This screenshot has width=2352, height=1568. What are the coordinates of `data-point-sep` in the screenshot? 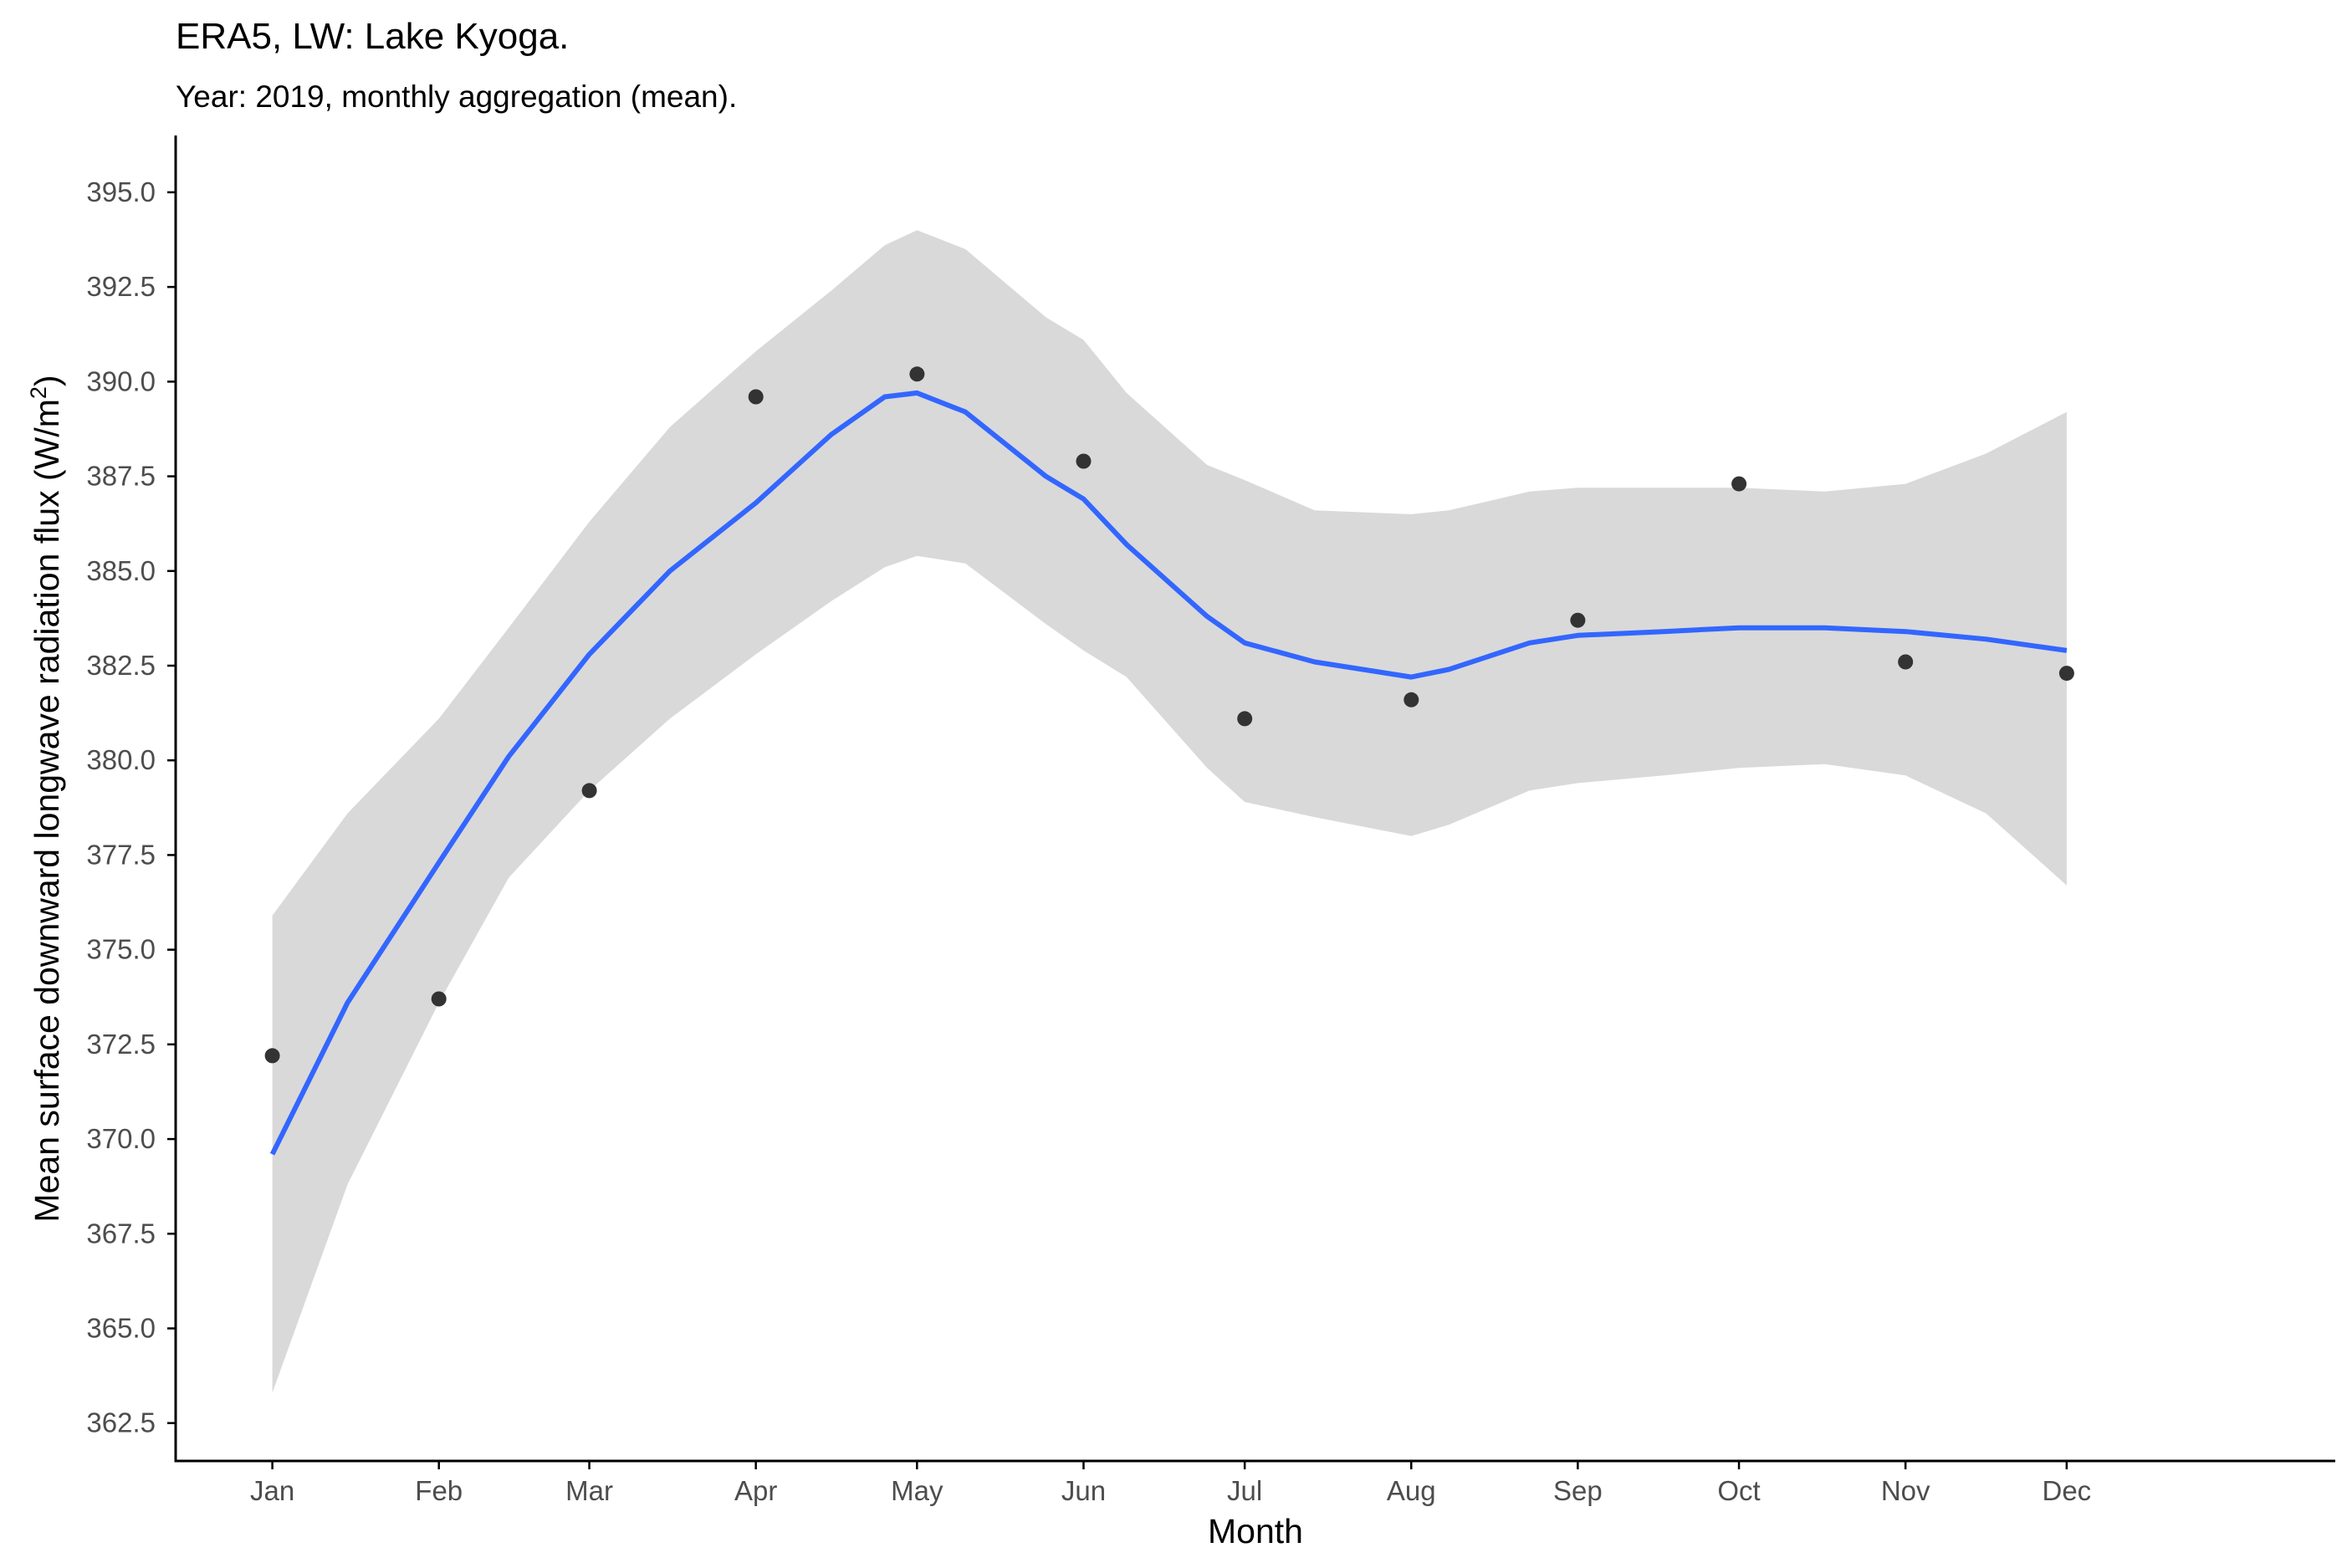 It's located at (1578, 620).